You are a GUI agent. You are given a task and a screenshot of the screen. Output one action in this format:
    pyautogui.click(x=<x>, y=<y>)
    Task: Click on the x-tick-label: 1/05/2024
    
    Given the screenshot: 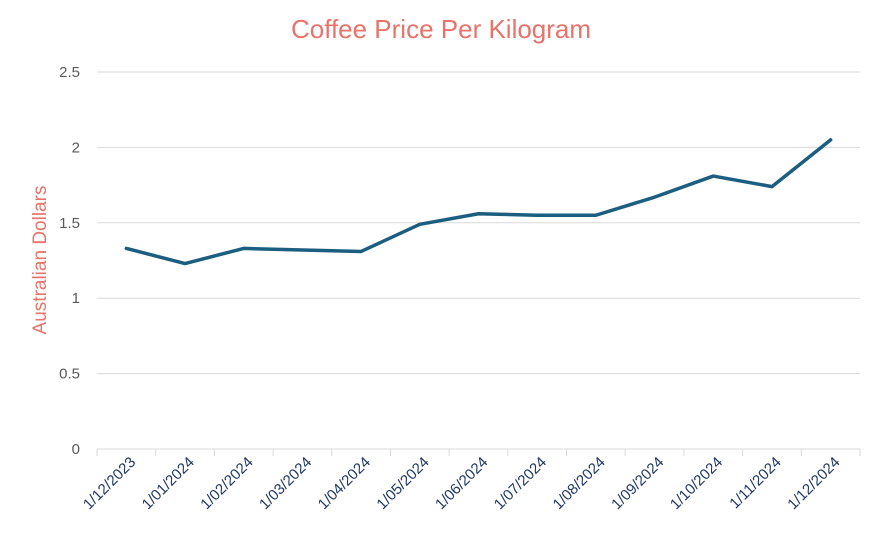 What is the action you would take?
    pyautogui.click(x=402, y=483)
    